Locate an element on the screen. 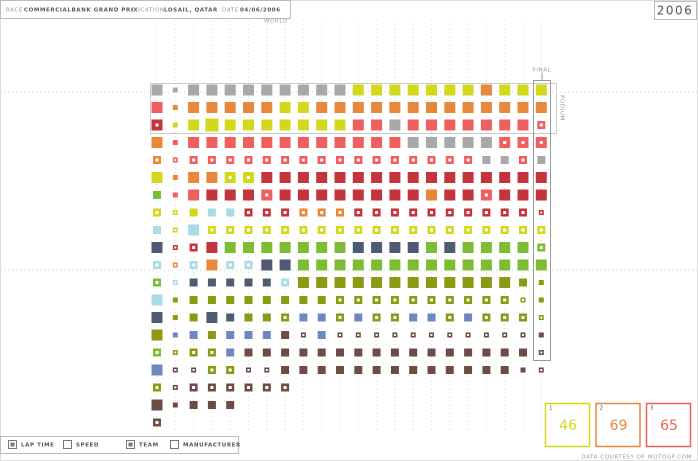  legend-label: MANUFACTURER is located at coordinates (212, 446).